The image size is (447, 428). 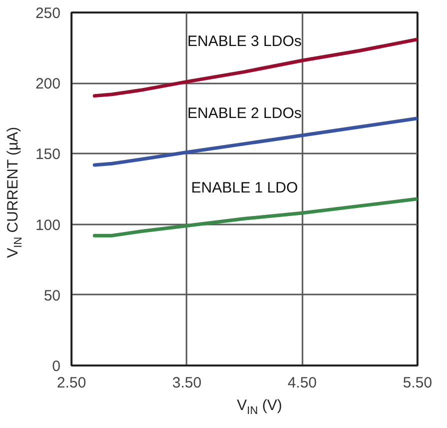 I want to click on x-tick-label: 4.50, so click(x=302, y=383).